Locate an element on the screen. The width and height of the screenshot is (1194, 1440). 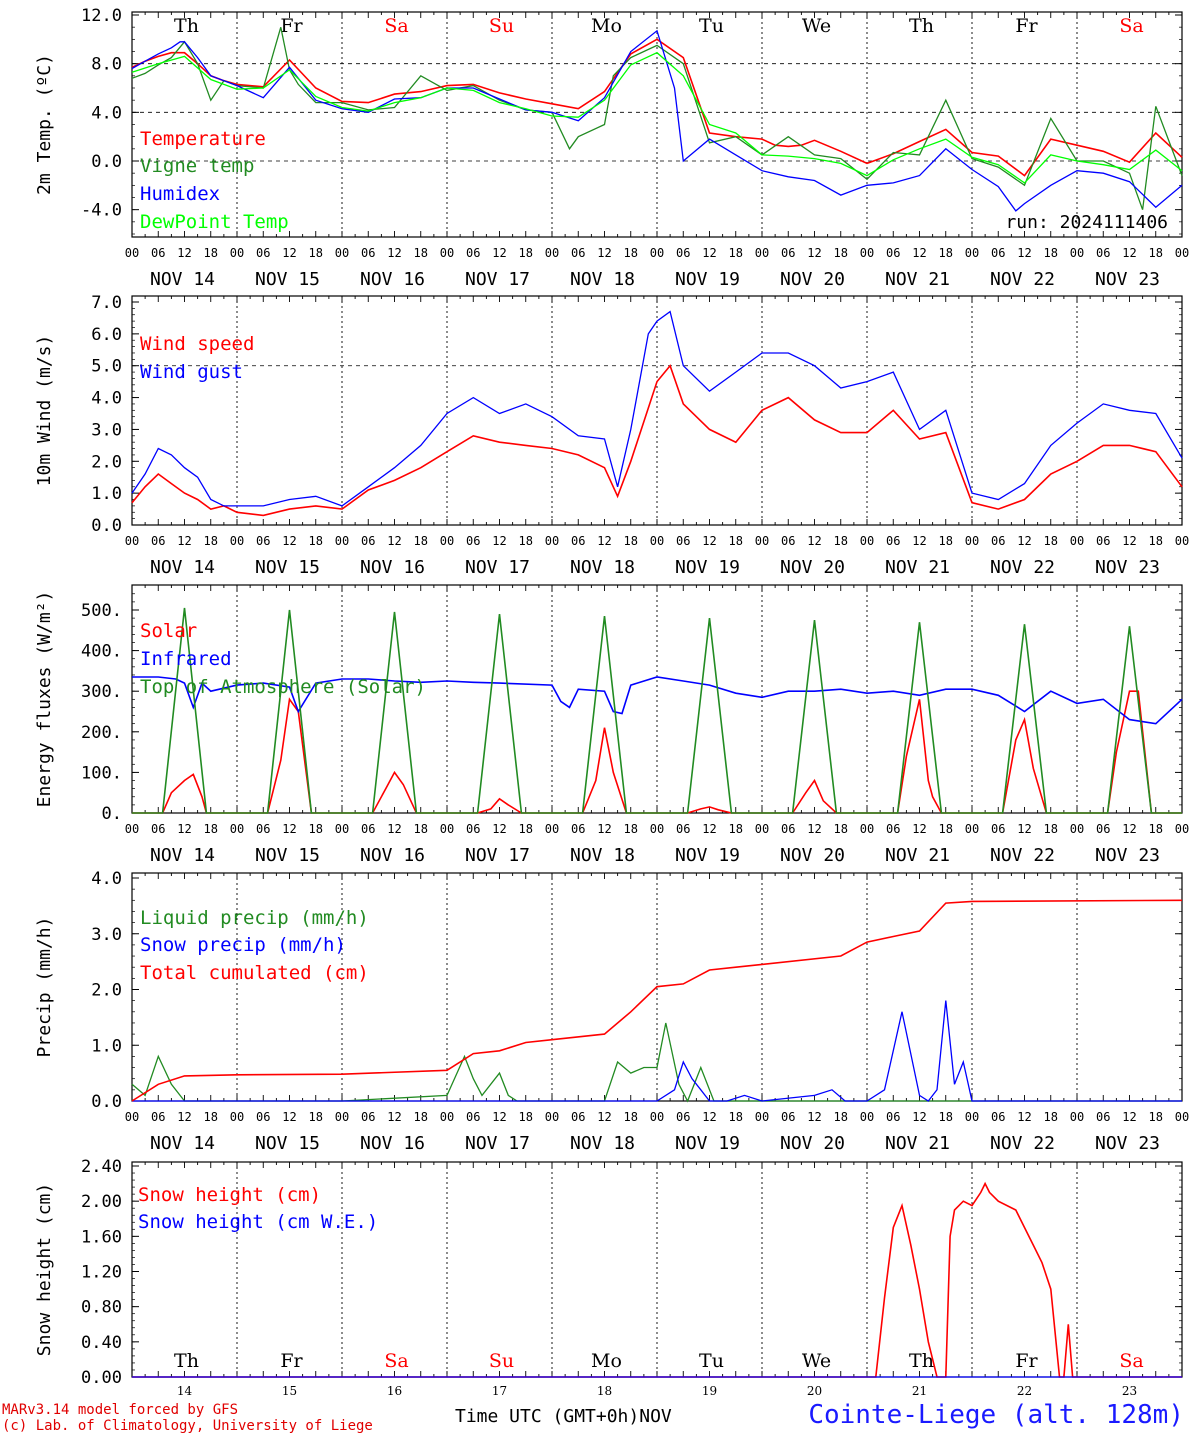
legend-entry: Liquid precip (mm/h) is located at coordinates (254, 918).